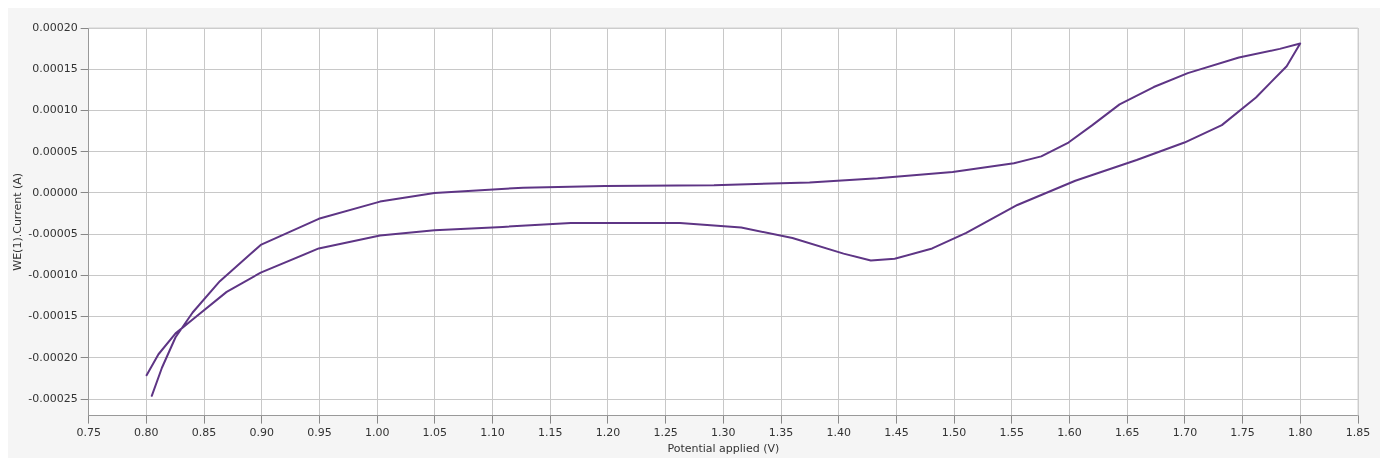  I want to click on x-tick-label: 1.60, so click(1069, 433).